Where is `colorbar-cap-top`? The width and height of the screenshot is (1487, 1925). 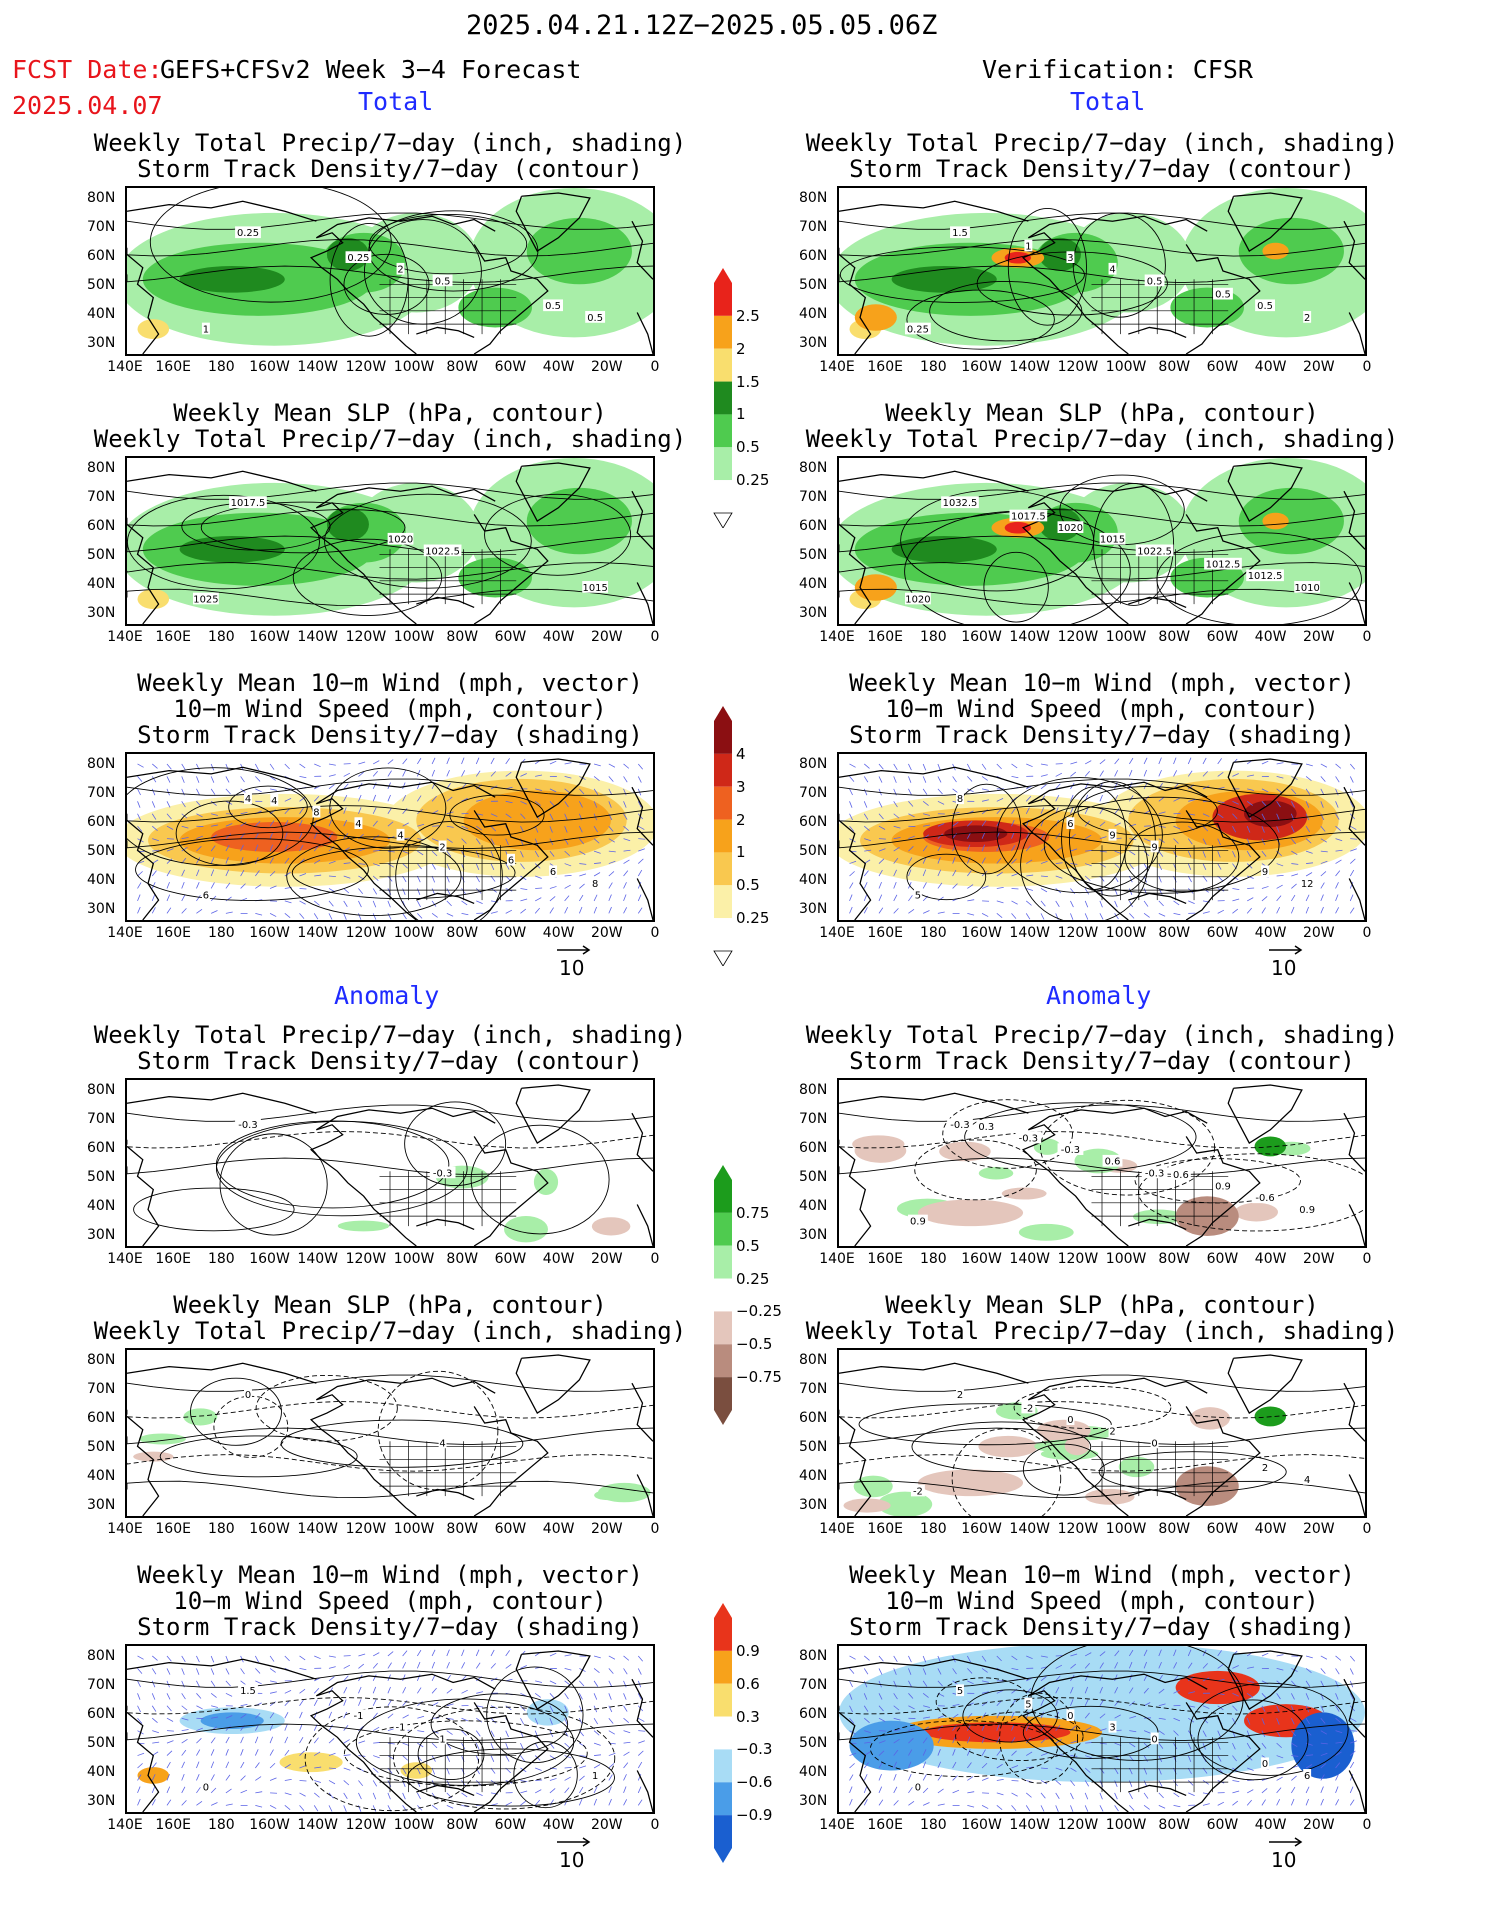 colorbar-cap-top is located at coordinates (723, 1172).